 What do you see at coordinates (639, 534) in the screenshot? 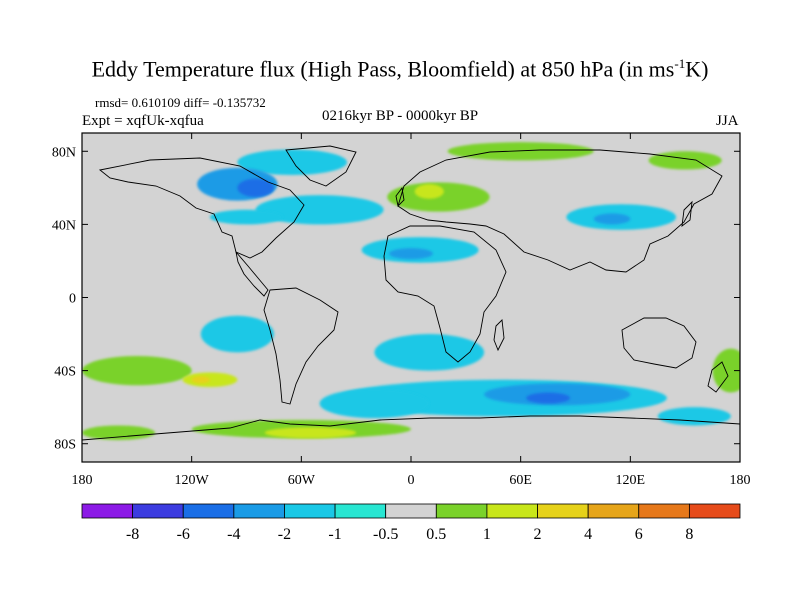
I see `colorbar-label: 6` at bounding box center [639, 534].